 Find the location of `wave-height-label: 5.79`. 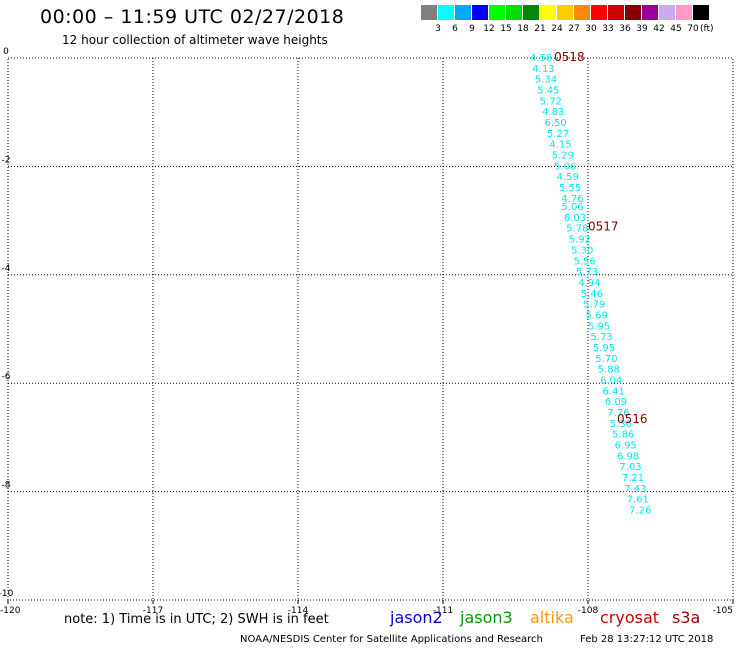

wave-height-label: 5.79 is located at coordinates (594, 305).